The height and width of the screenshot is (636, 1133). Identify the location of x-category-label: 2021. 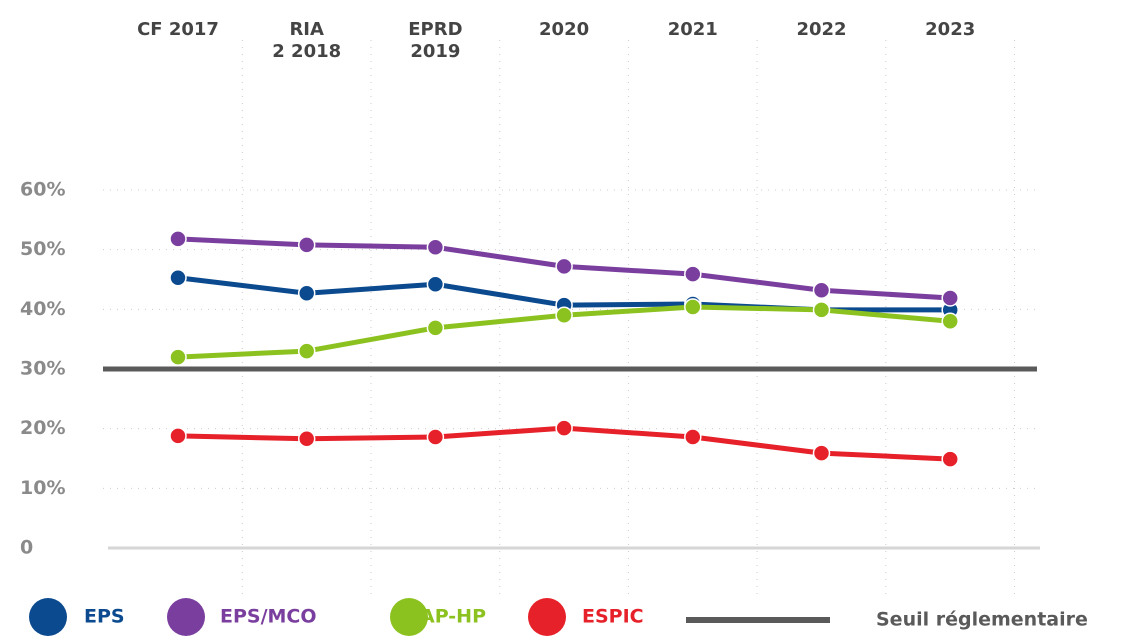
(693, 29).